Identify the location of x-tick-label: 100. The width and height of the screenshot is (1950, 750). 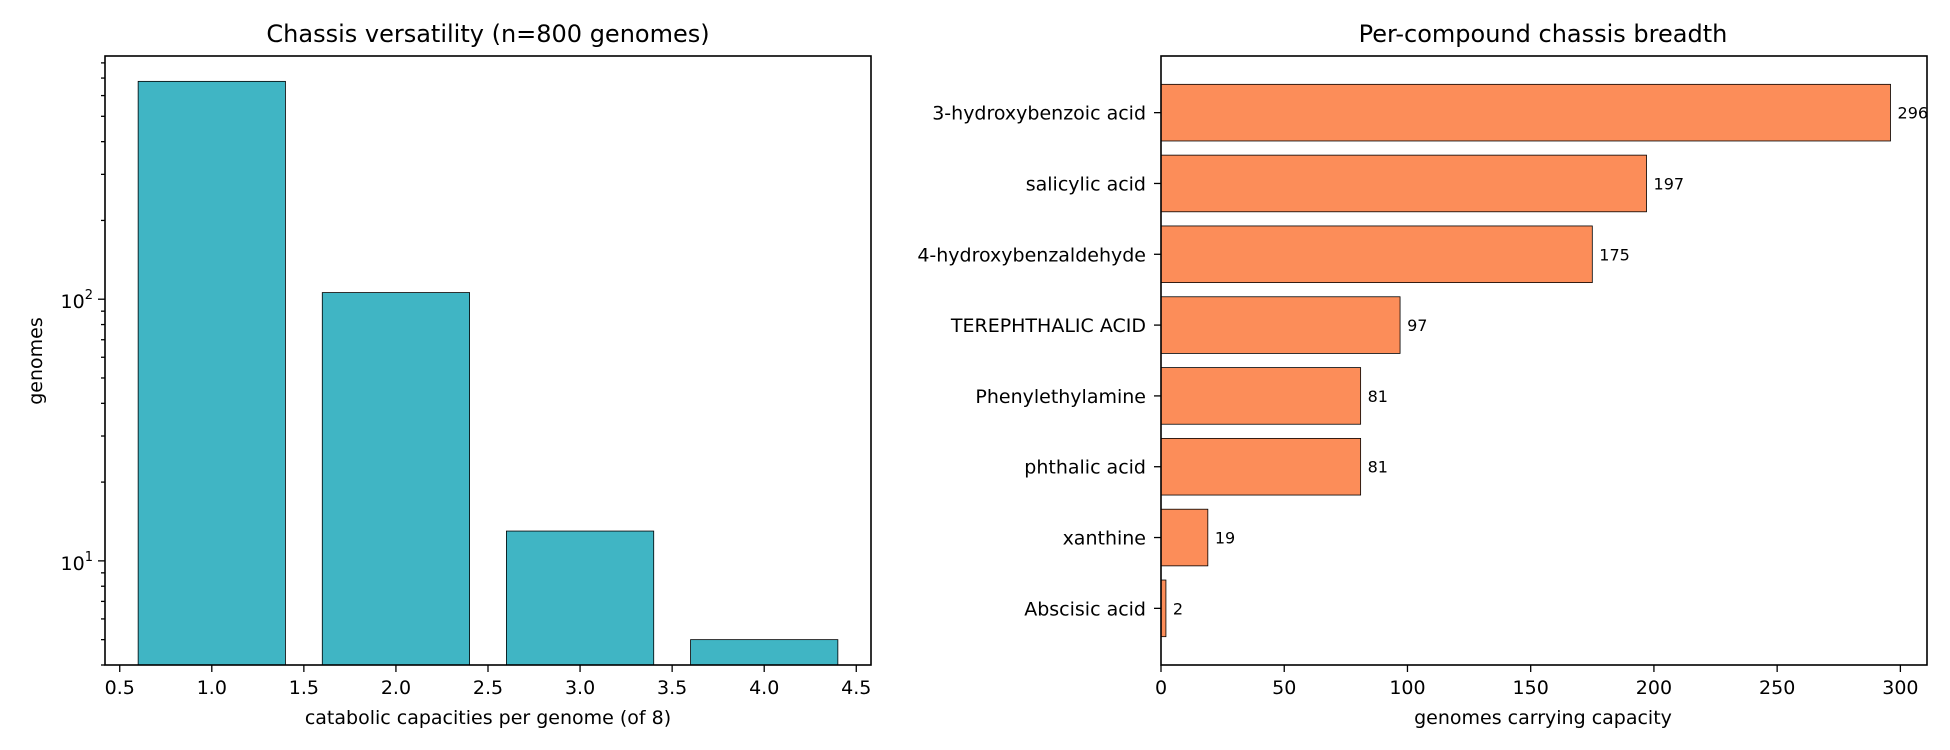
(1407, 688).